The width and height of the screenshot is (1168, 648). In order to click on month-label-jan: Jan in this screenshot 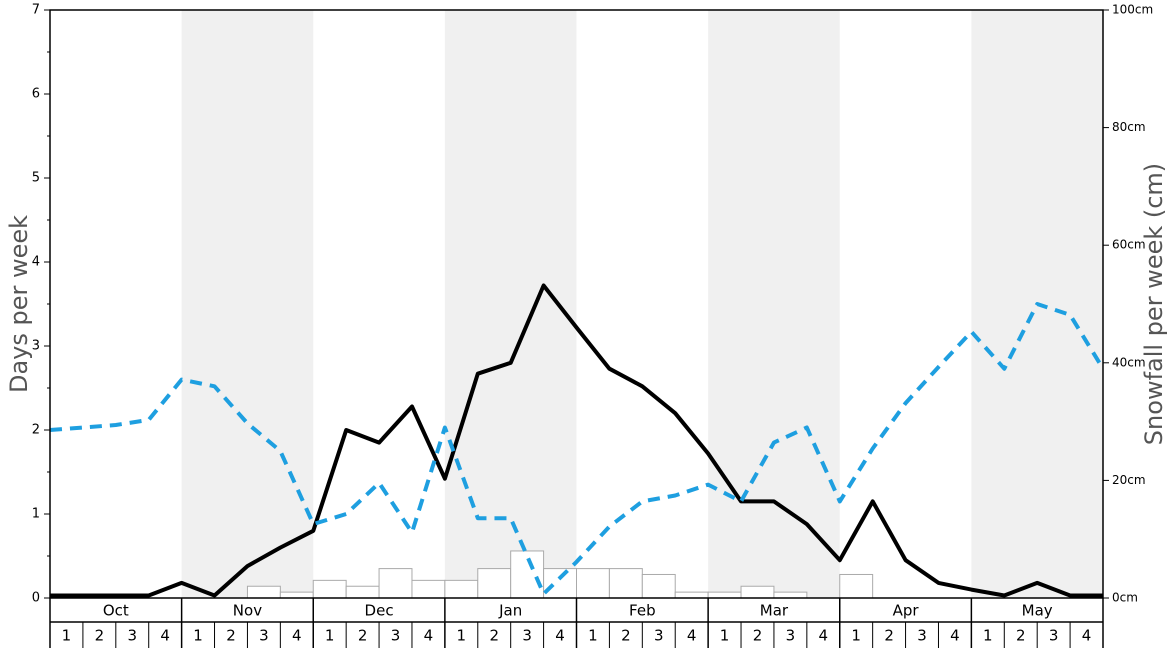, I will do `click(510, 611)`.